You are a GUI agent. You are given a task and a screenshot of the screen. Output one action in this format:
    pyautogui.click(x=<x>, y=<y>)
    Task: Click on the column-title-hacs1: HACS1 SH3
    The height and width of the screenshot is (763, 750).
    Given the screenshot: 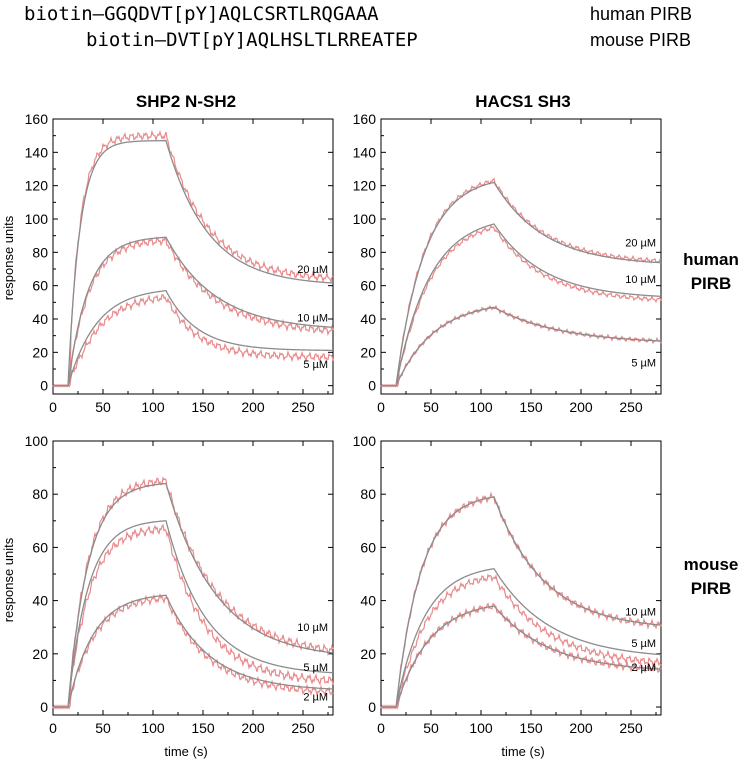 What is the action you would take?
    pyautogui.click(x=522, y=101)
    